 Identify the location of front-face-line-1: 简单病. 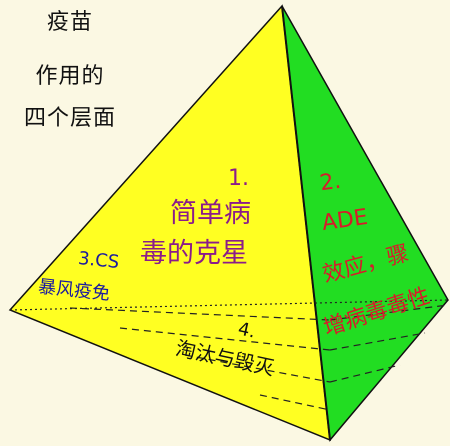
(210, 213).